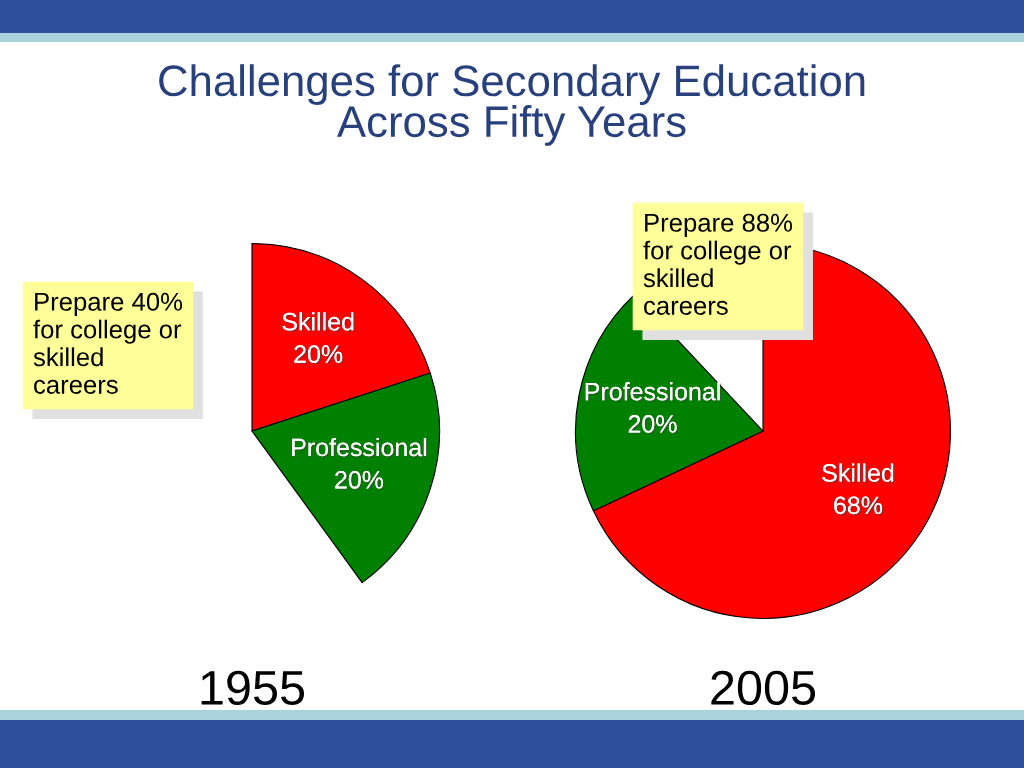 Image resolution: width=1024 pixels, height=768 pixels. I want to click on text: Prepare 40% for college or skilled careers, so click(108, 343).